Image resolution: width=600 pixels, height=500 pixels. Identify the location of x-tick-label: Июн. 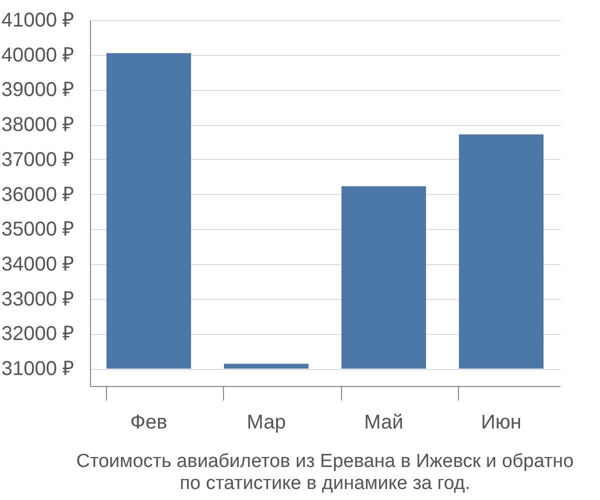
(501, 423).